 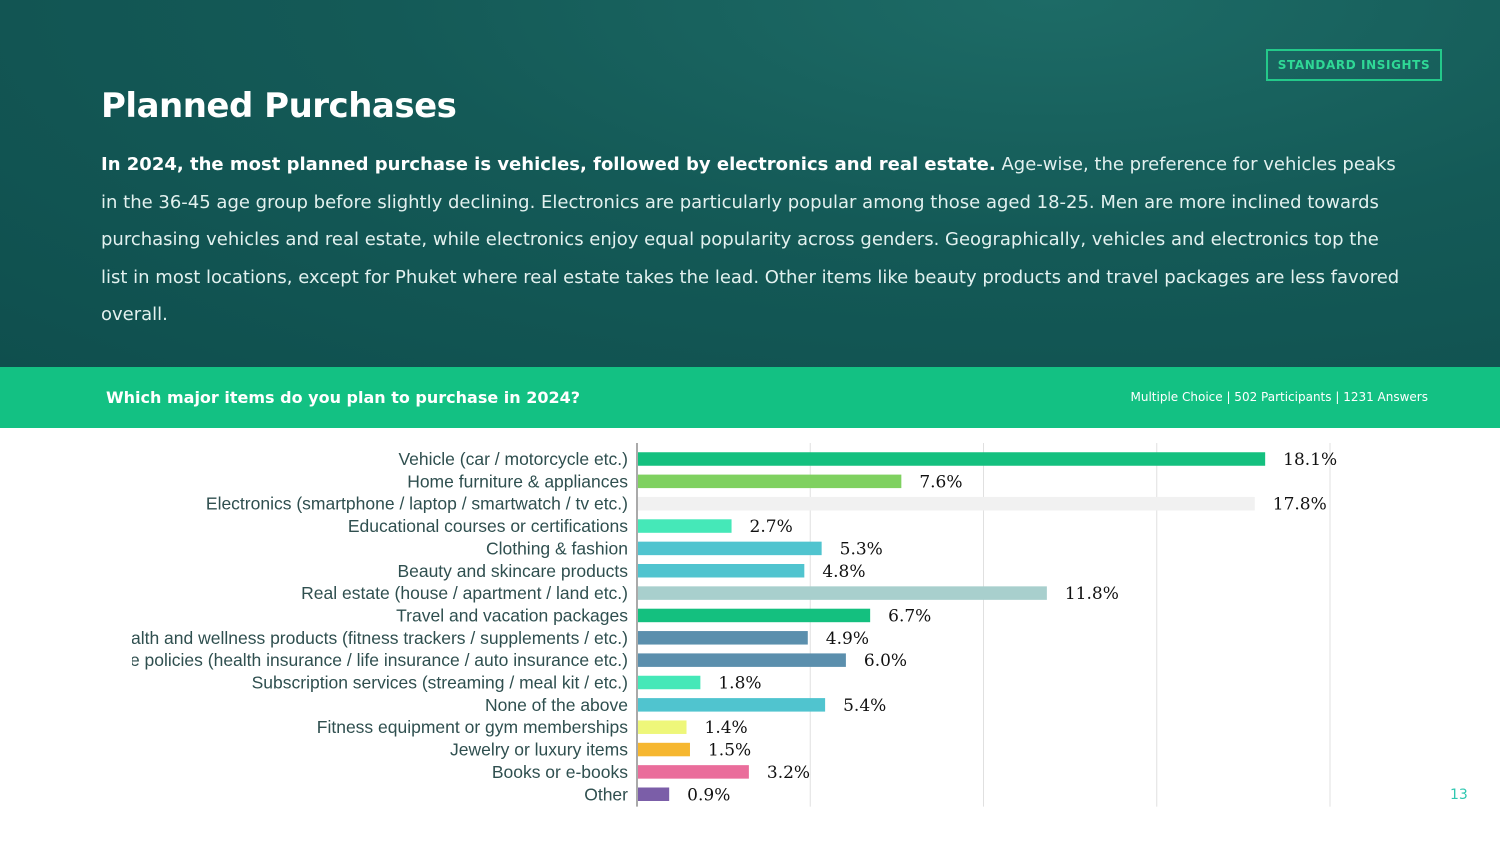 What do you see at coordinates (909, 616) in the screenshot?
I see `value-label: 6.7%` at bounding box center [909, 616].